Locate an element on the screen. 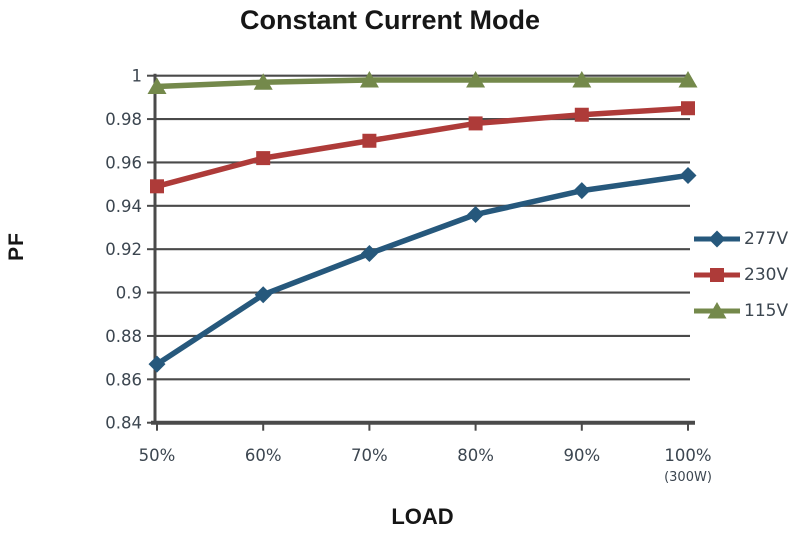  x-tick-label: 80% is located at coordinates (475, 455).